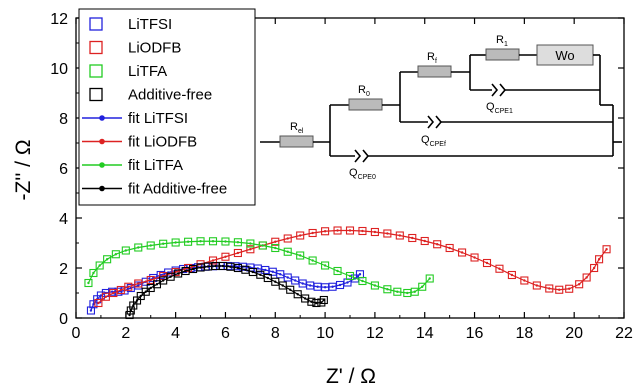 Image resolution: width=638 pixels, height=389 pixels. What do you see at coordinates (259, 267) in the screenshot?
I see `fit-line-litfa` at bounding box center [259, 267].